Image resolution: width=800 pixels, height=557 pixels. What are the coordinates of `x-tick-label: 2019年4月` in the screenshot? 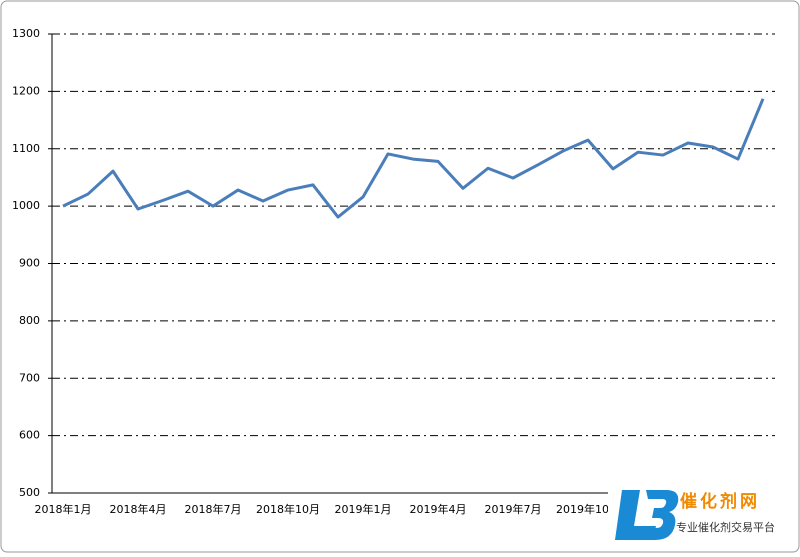 It's located at (438, 509).